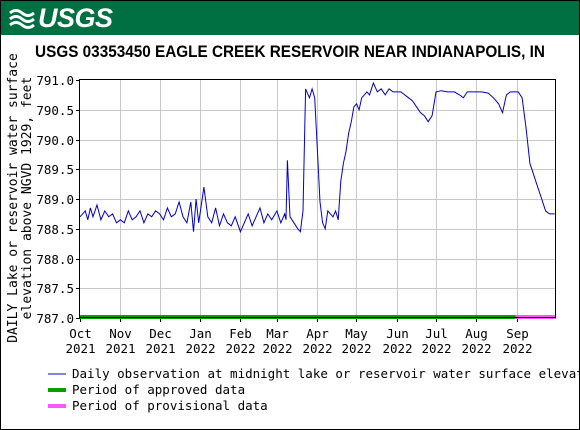 The height and width of the screenshot is (430, 580). What do you see at coordinates (55, 140) in the screenshot?
I see `y-tick-label: 790.0` at bounding box center [55, 140].